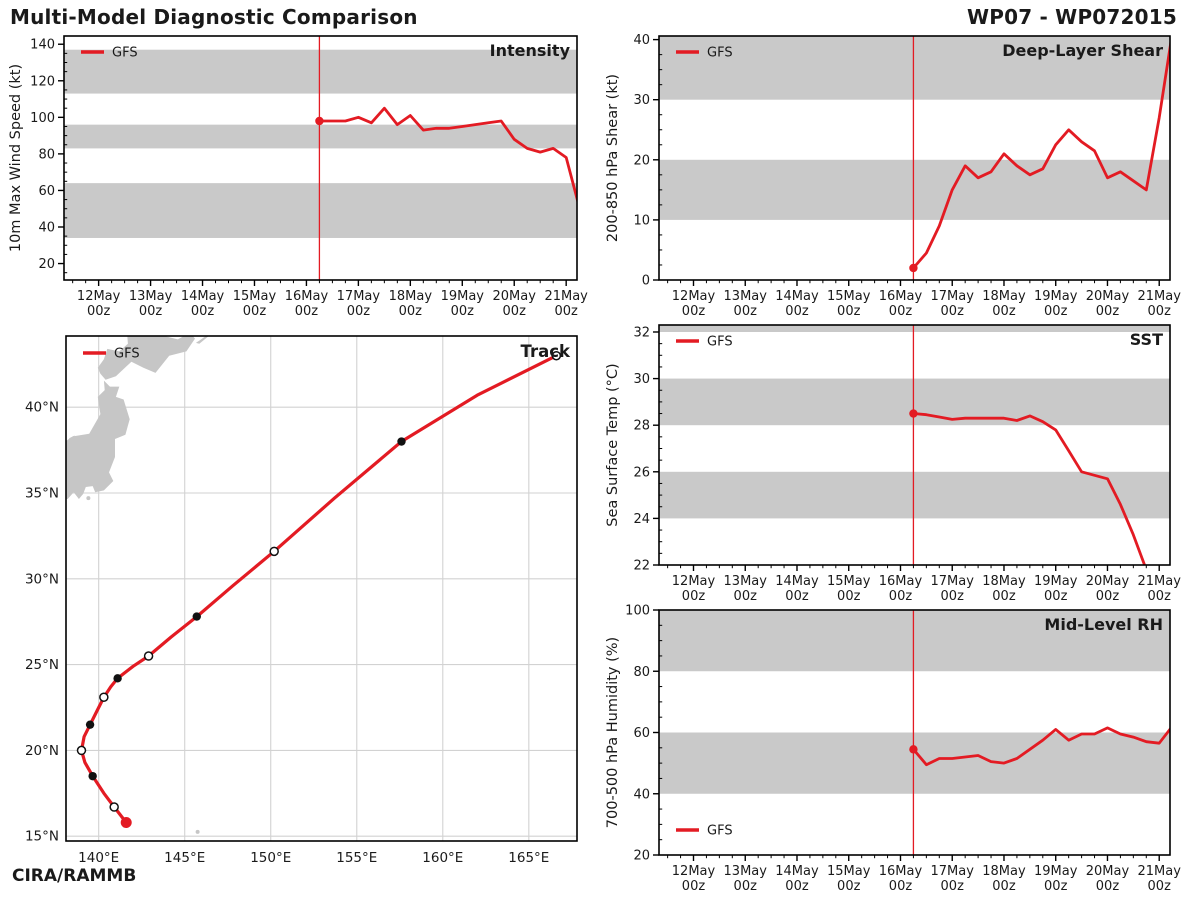  What do you see at coordinates (46, 227) in the screenshot?
I see `y-tick-label: 40` at bounding box center [46, 227].